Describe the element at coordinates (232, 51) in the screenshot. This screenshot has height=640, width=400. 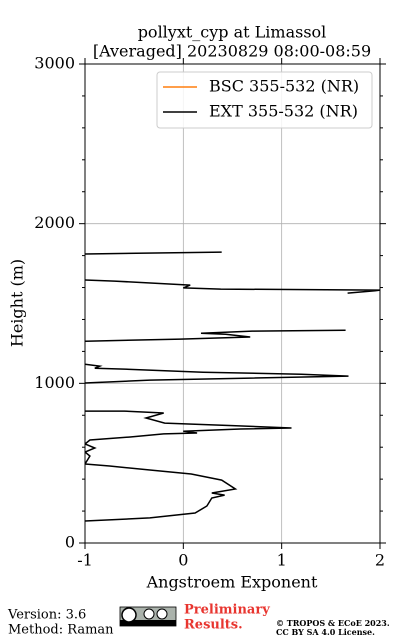
I see `chart-subtitle: [Averaged] 20230829 08:00-08:59` at that location.